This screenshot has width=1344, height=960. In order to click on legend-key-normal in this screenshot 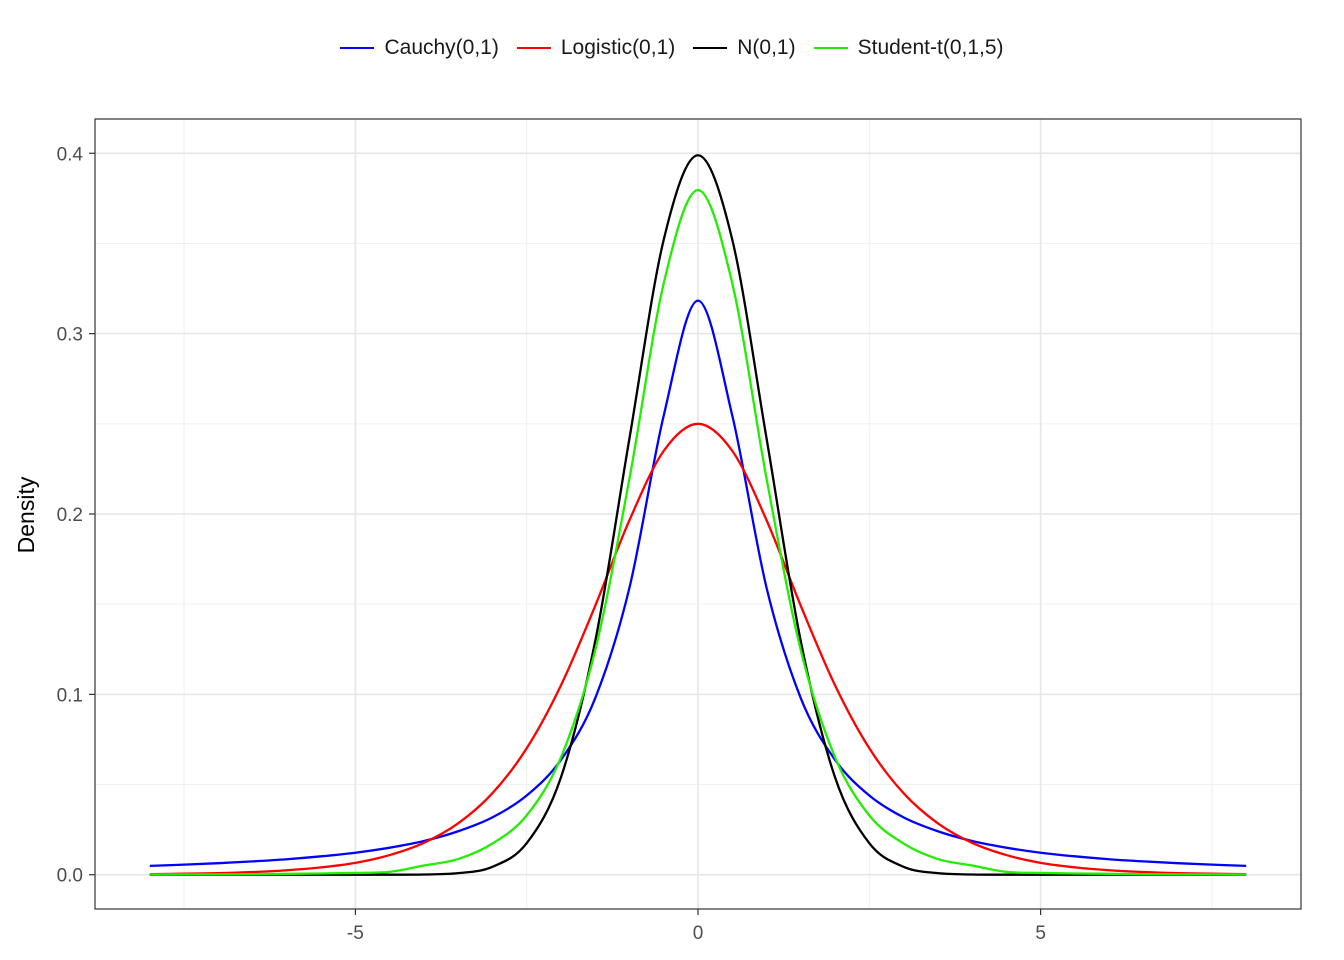, I will do `click(710, 48)`.